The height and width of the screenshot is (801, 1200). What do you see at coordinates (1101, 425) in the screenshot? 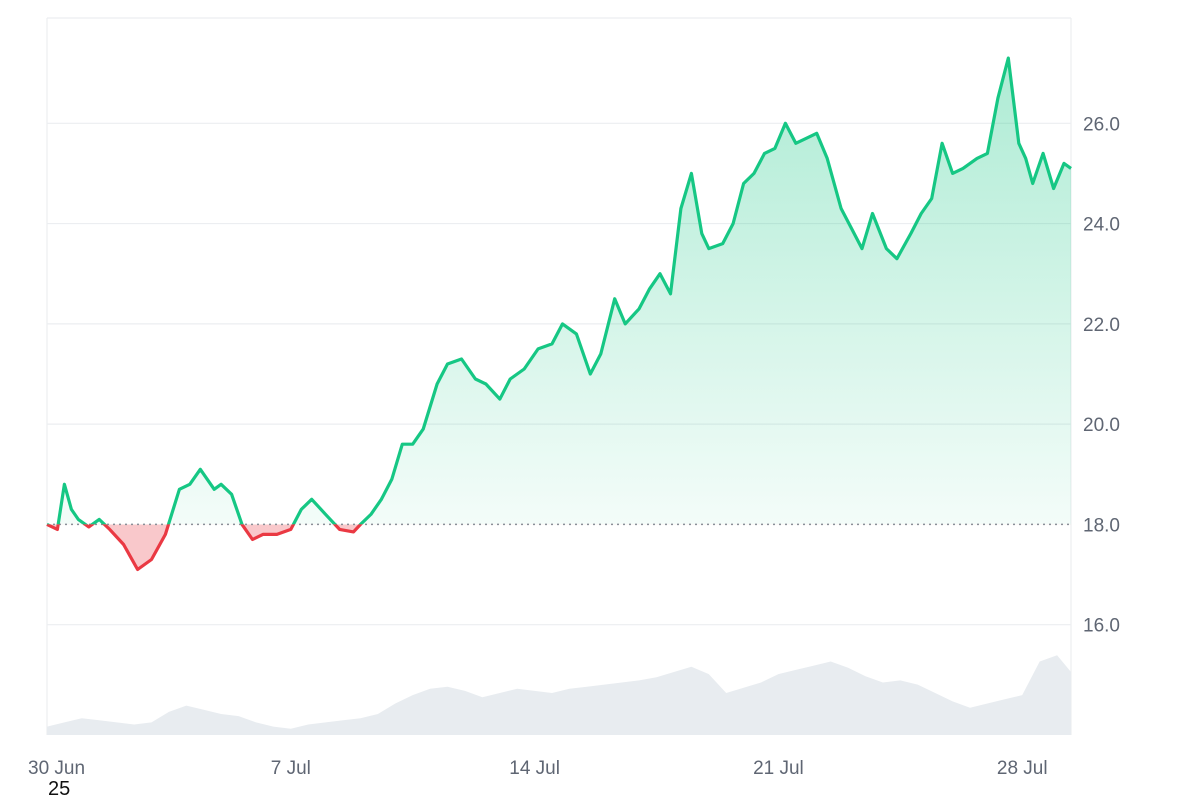
I see `y-tick-label: 20.0` at bounding box center [1101, 425].